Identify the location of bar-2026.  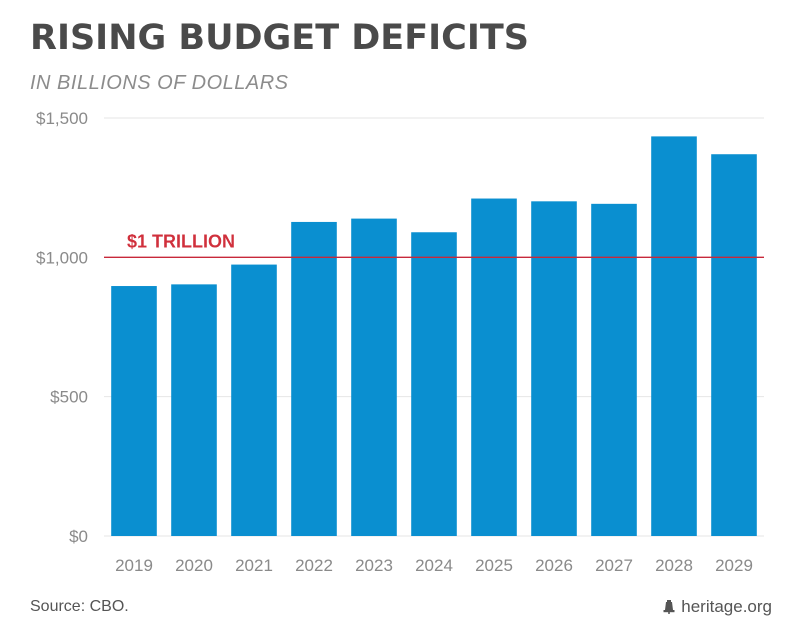
(554, 368).